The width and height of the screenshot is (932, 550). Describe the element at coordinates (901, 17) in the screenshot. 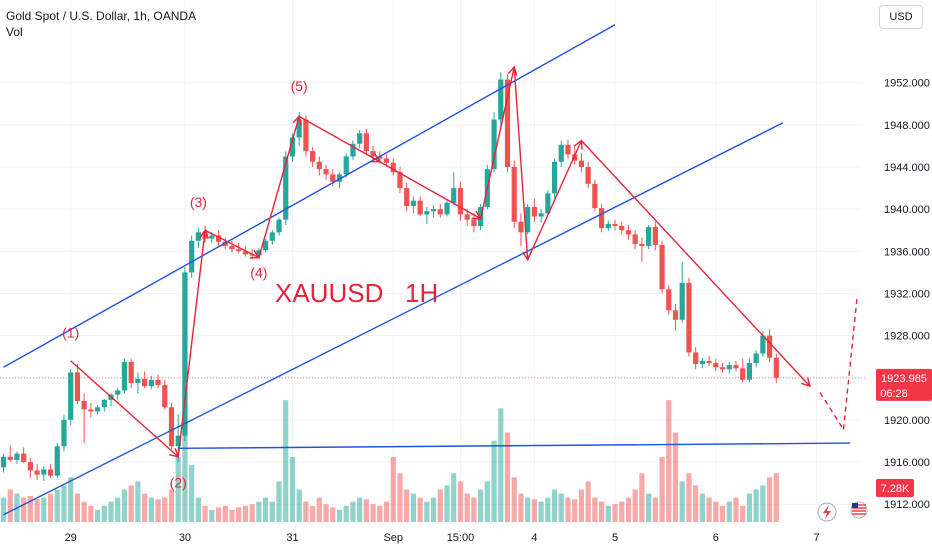

I see `currency-button: USD` at that location.